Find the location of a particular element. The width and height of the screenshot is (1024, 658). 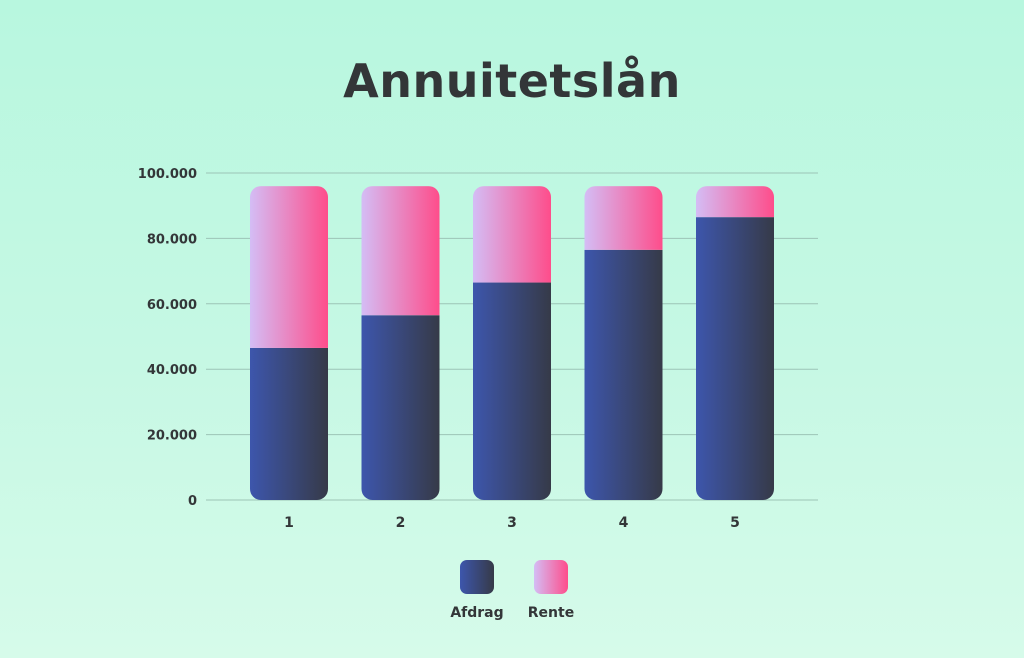

legend-swatch-afdrag is located at coordinates (477, 577).